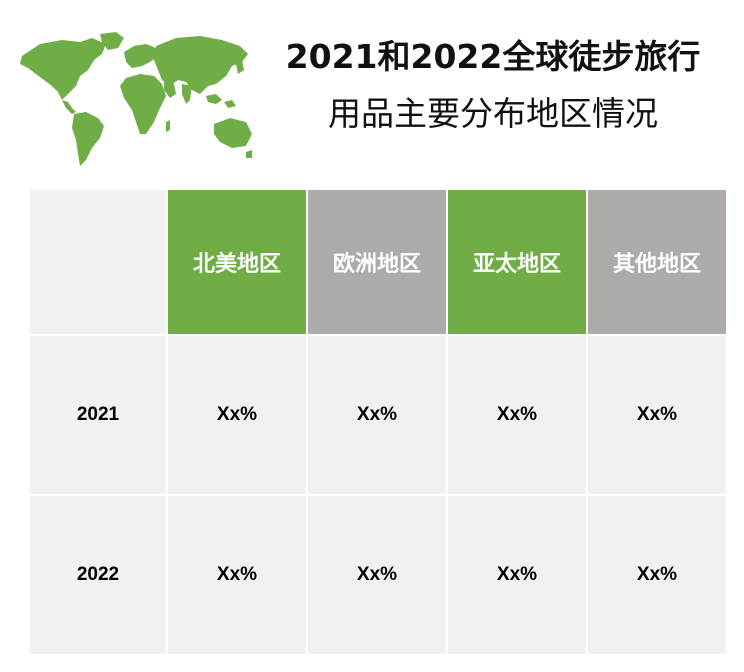 The width and height of the screenshot is (744, 672). What do you see at coordinates (98, 262) in the screenshot?
I see `table-corner-cell` at bounding box center [98, 262].